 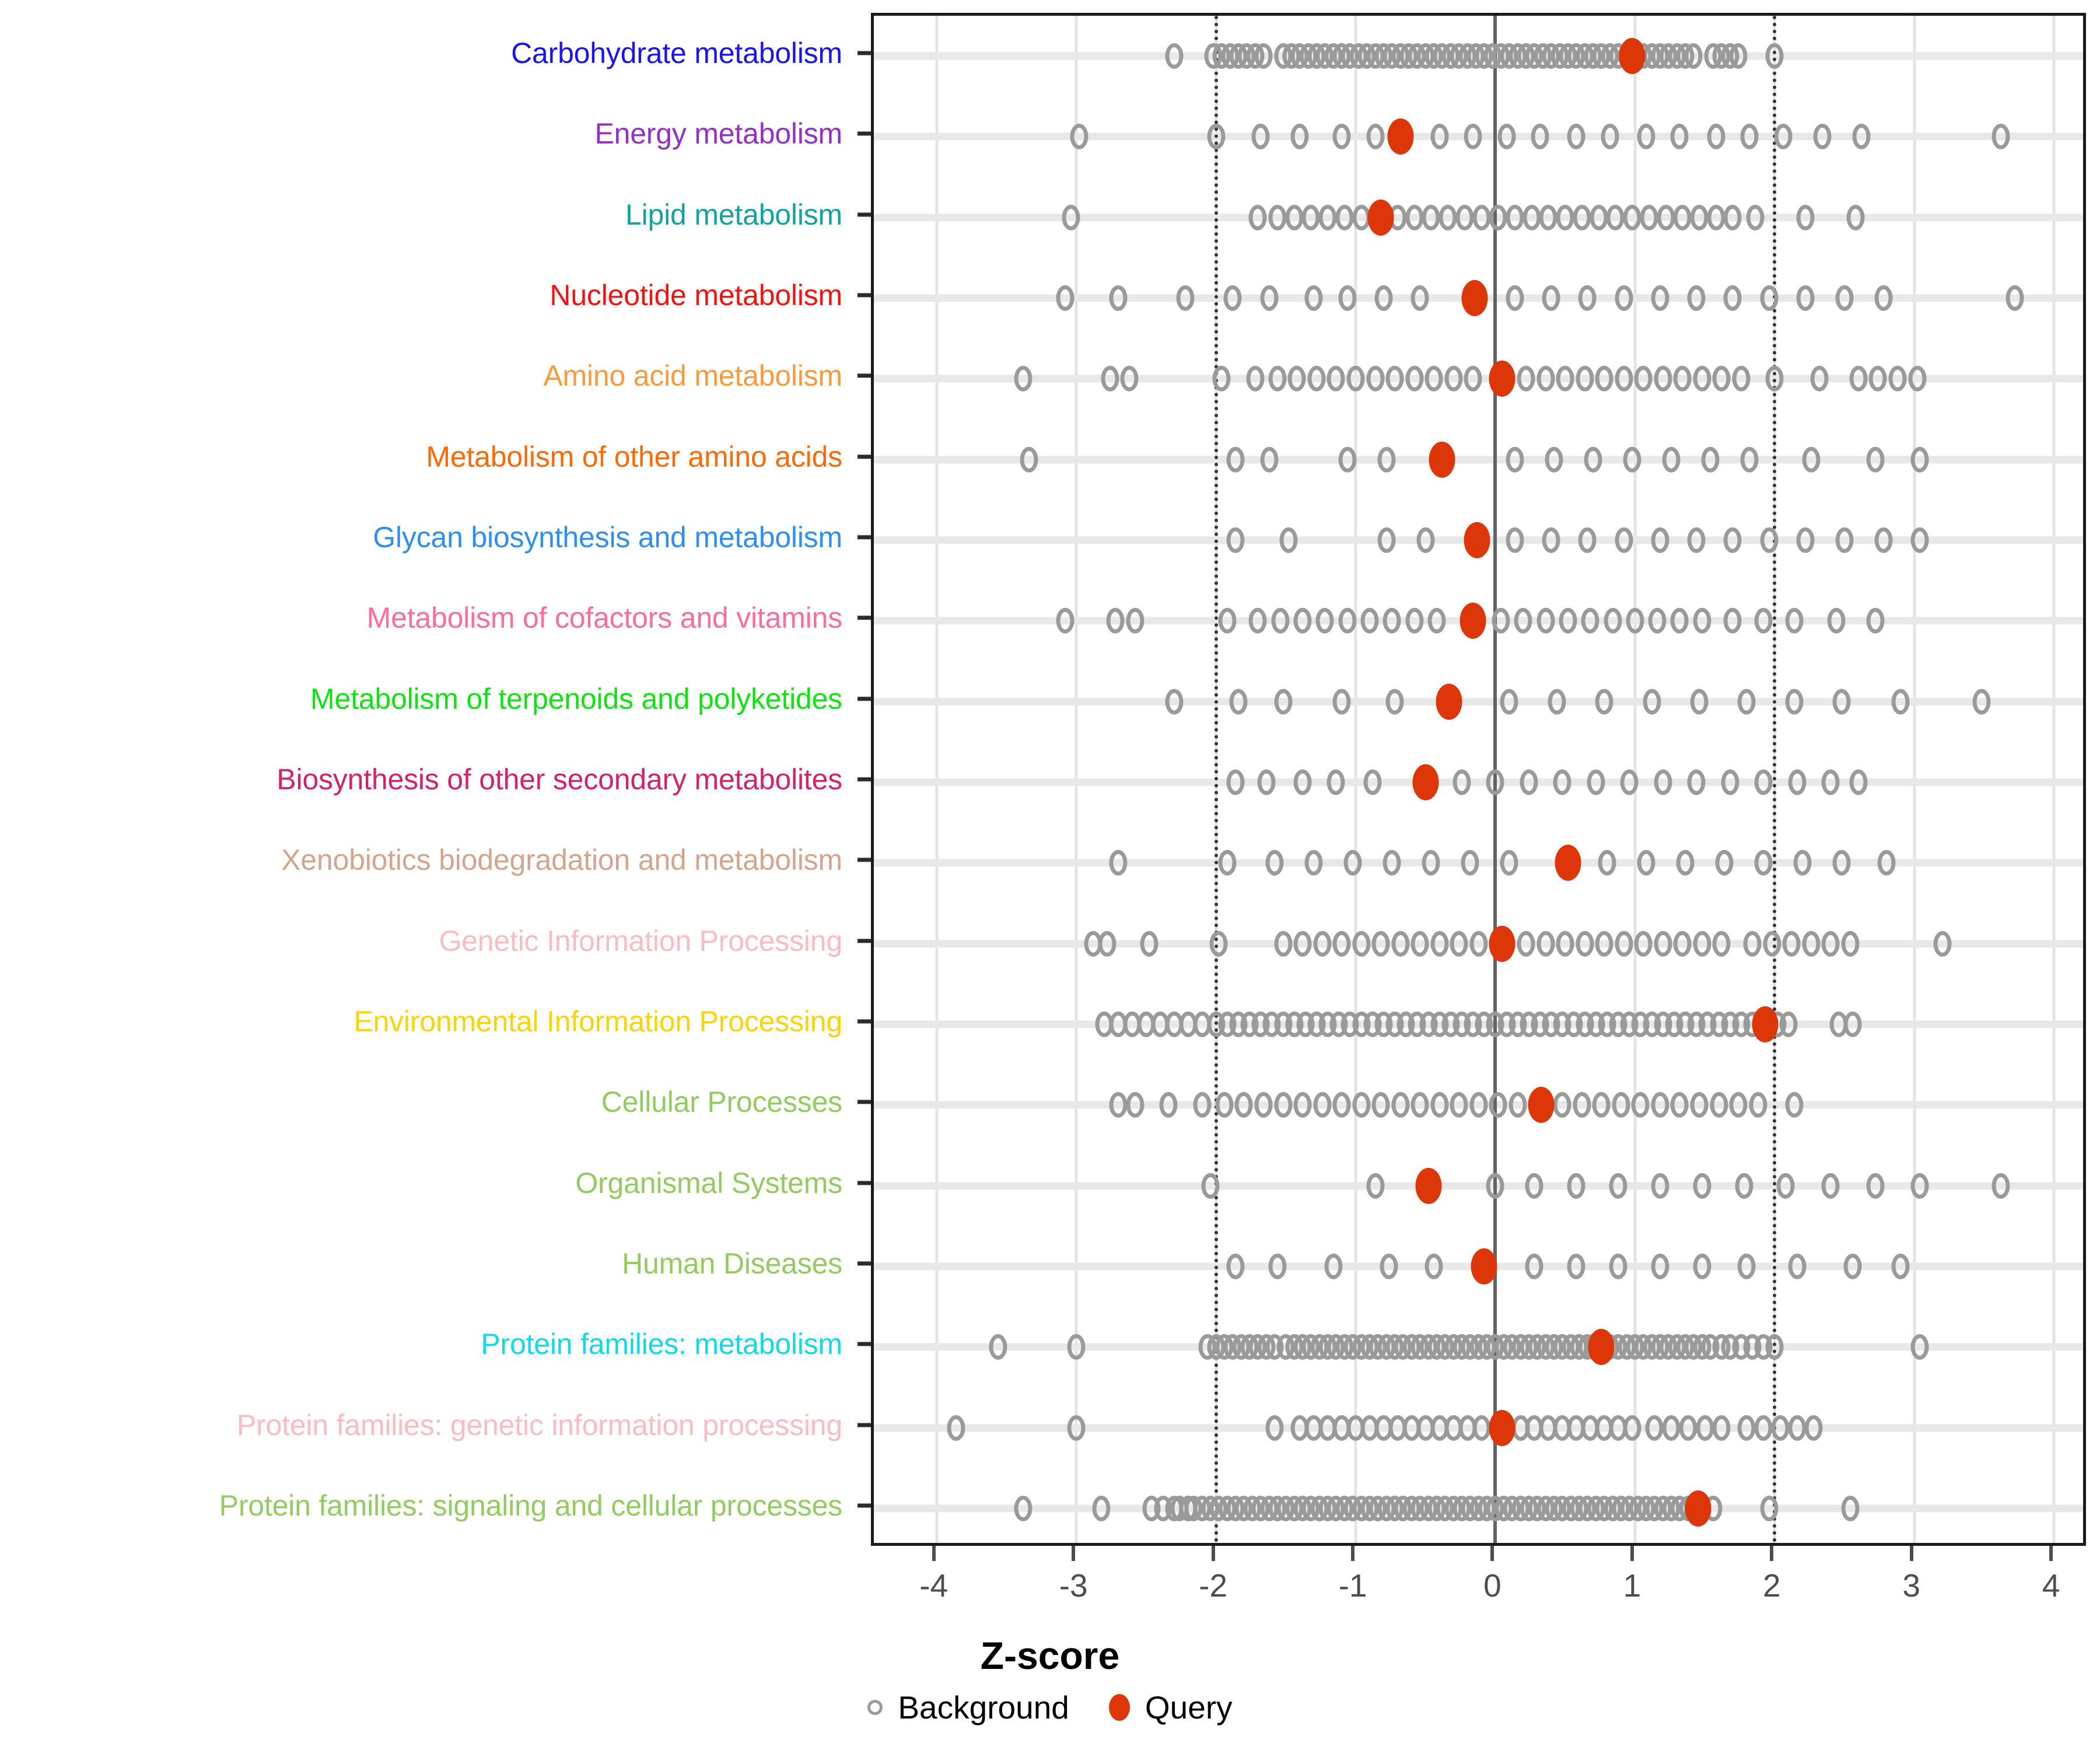 I want to click on x-axis-title: Z-score, so click(x=1050, y=1655).